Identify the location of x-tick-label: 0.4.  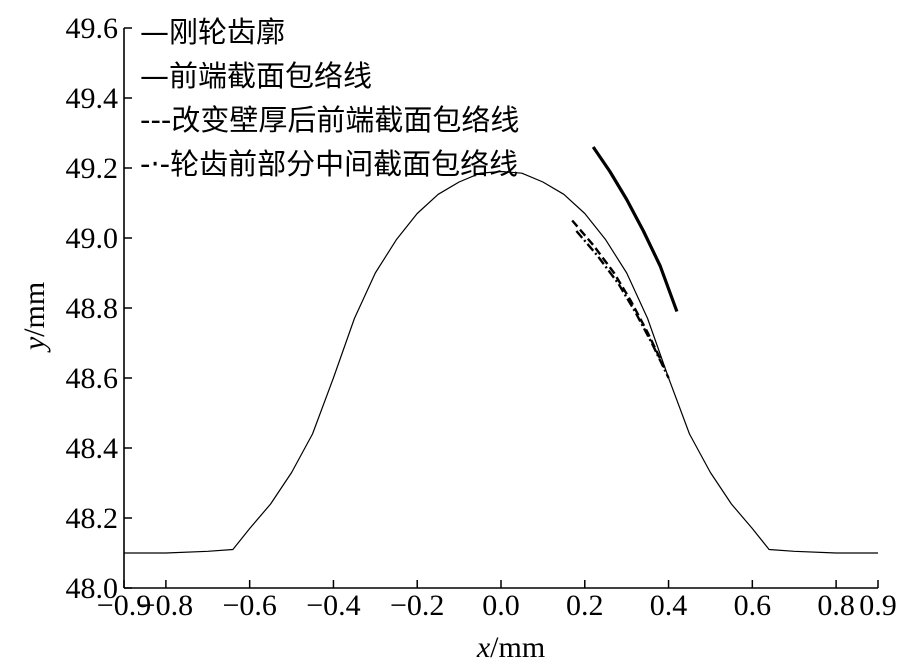
(669, 605).